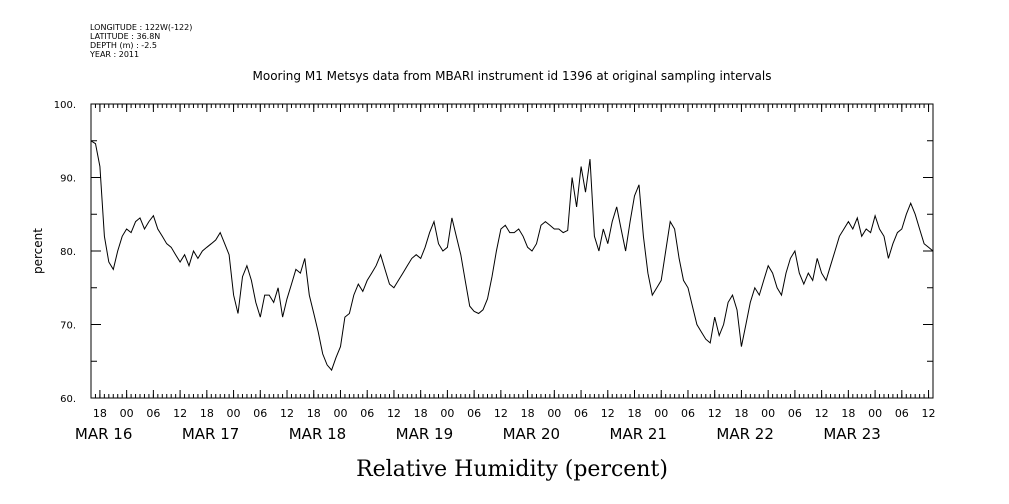 Image resolution: width=1009 pixels, height=504 pixels. I want to click on day-label: MAR 20, so click(531, 434).